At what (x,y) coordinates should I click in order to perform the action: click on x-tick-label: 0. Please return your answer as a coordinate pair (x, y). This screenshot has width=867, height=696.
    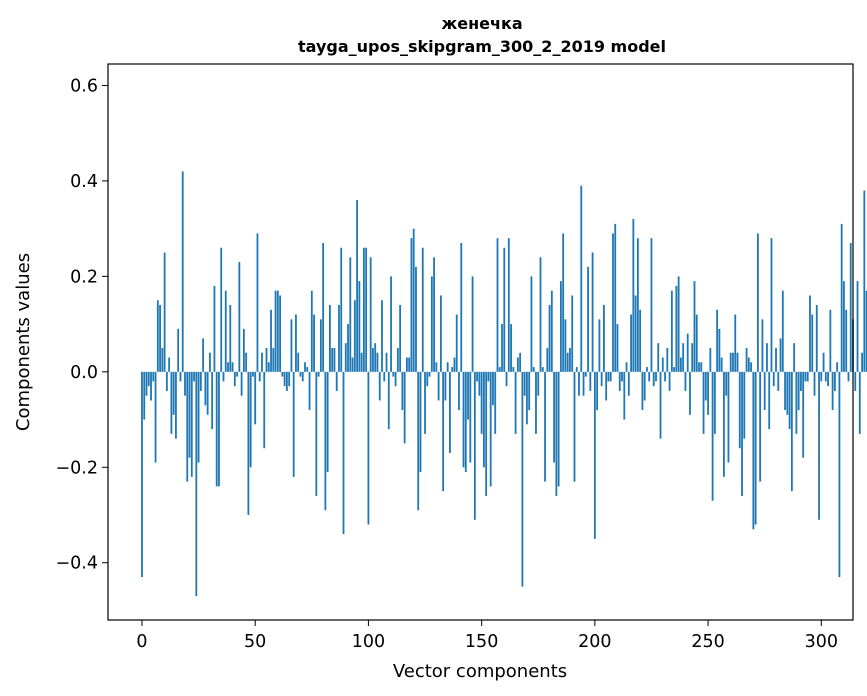
    Looking at the image, I should click on (141, 642).